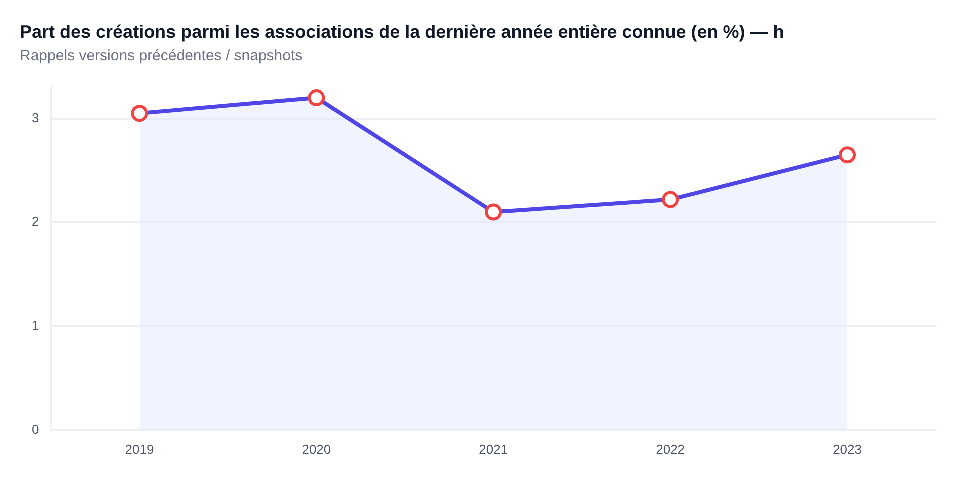  What do you see at coordinates (36, 429) in the screenshot?
I see `y-tick-label: 0` at bounding box center [36, 429].